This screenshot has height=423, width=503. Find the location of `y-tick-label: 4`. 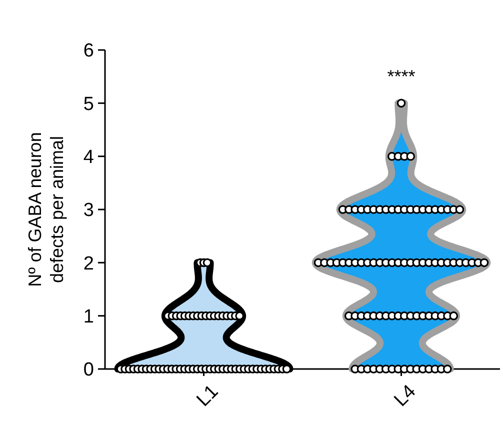

y-tick-label: 4 is located at coordinates (88, 157).